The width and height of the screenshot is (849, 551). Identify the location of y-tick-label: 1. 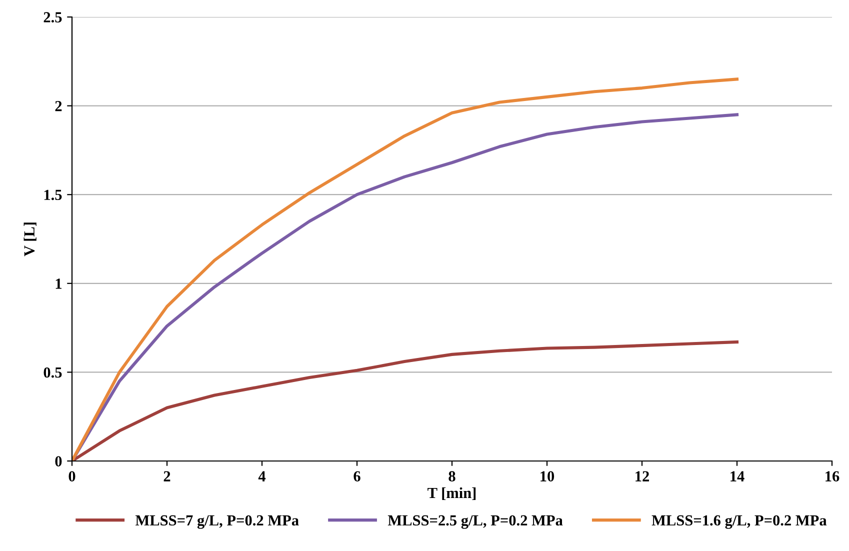
(59, 283).